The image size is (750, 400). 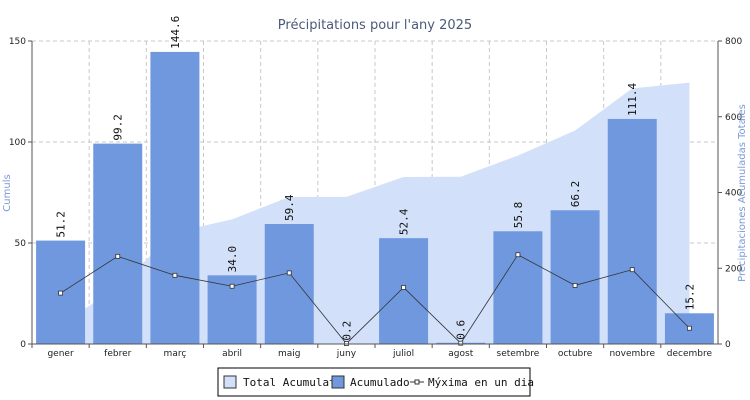 I want to click on bar-value-label: 66.2, so click(x=575, y=194).